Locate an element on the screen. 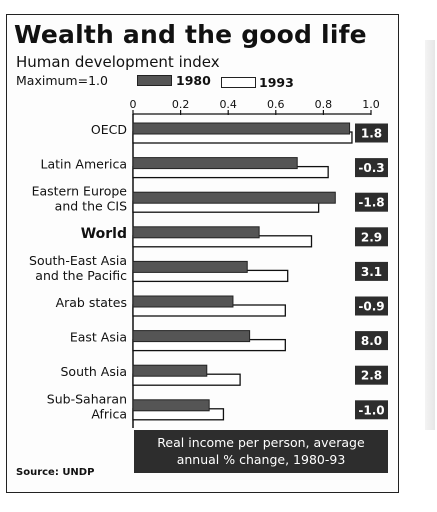 The height and width of the screenshot is (512, 437). scale-maximum-label: Maximum=1.0 is located at coordinates (62, 80).